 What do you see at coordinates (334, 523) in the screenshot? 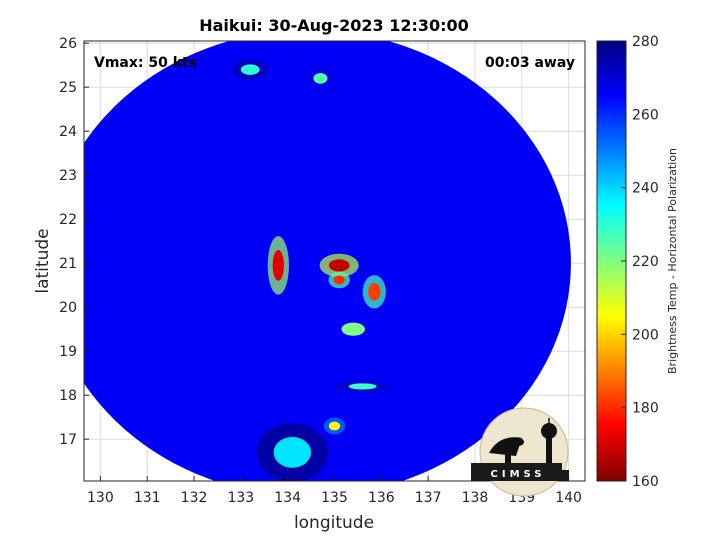
I see `x-axis-label: longitude` at bounding box center [334, 523].